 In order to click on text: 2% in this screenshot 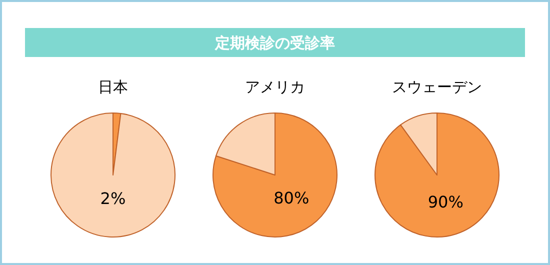, I will do `click(113, 198)`.